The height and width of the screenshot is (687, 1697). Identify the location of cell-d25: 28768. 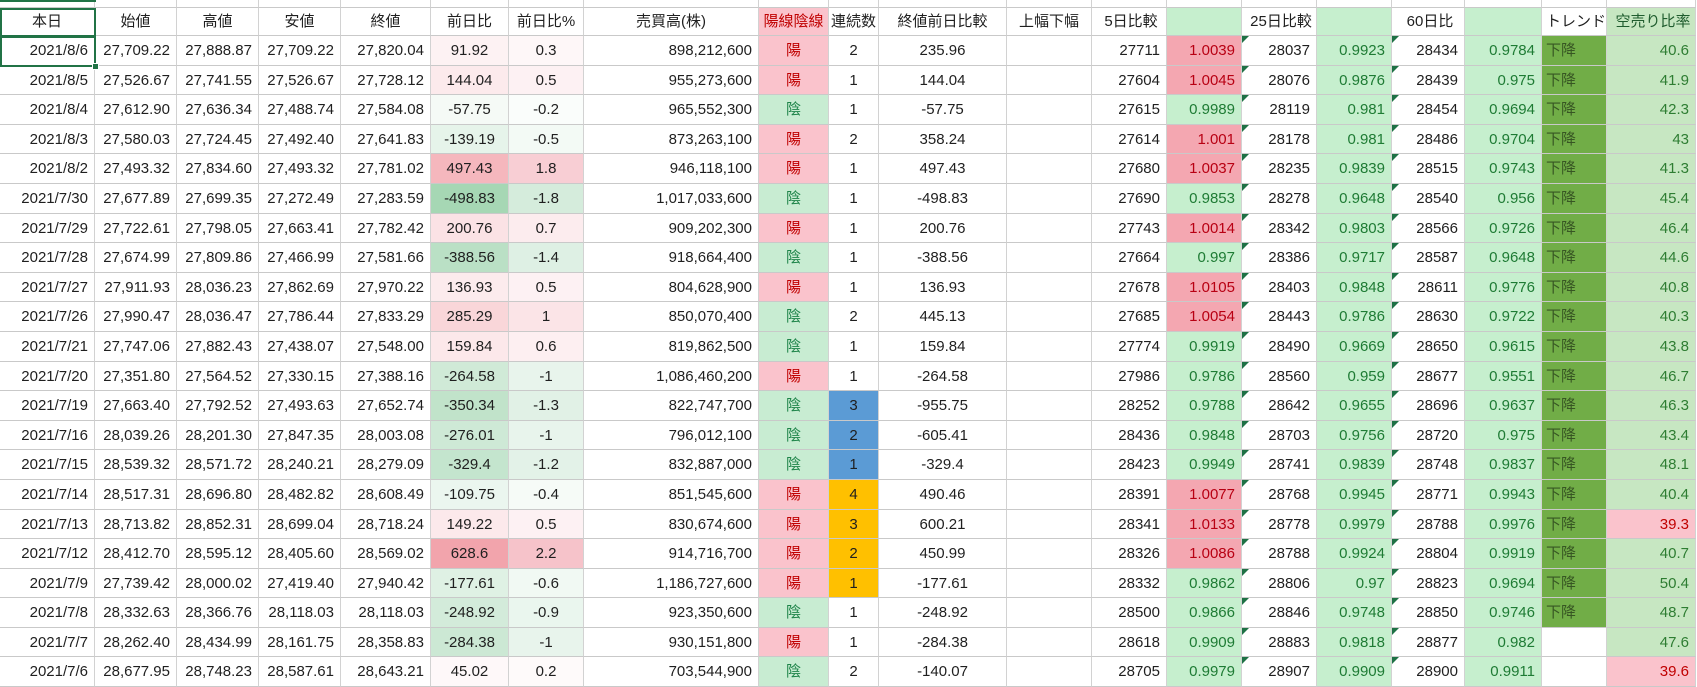
(1279, 494).